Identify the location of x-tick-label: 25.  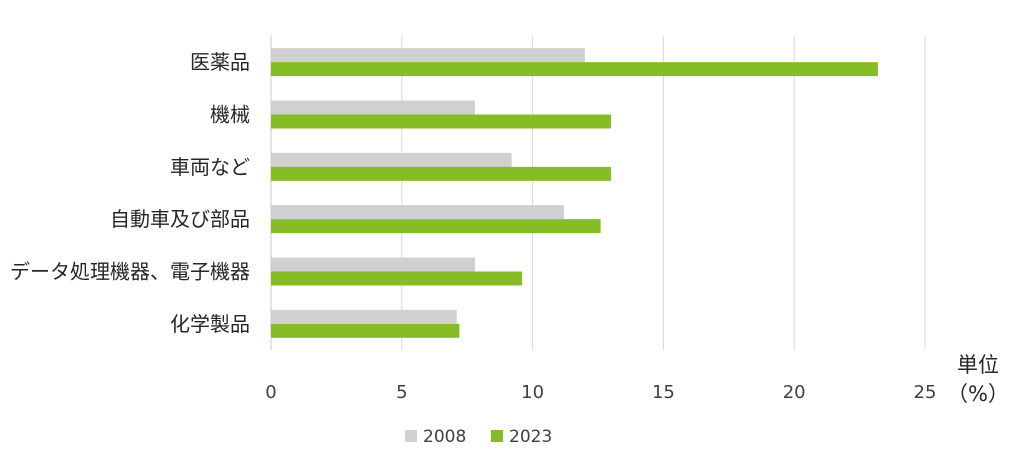
(925, 392).